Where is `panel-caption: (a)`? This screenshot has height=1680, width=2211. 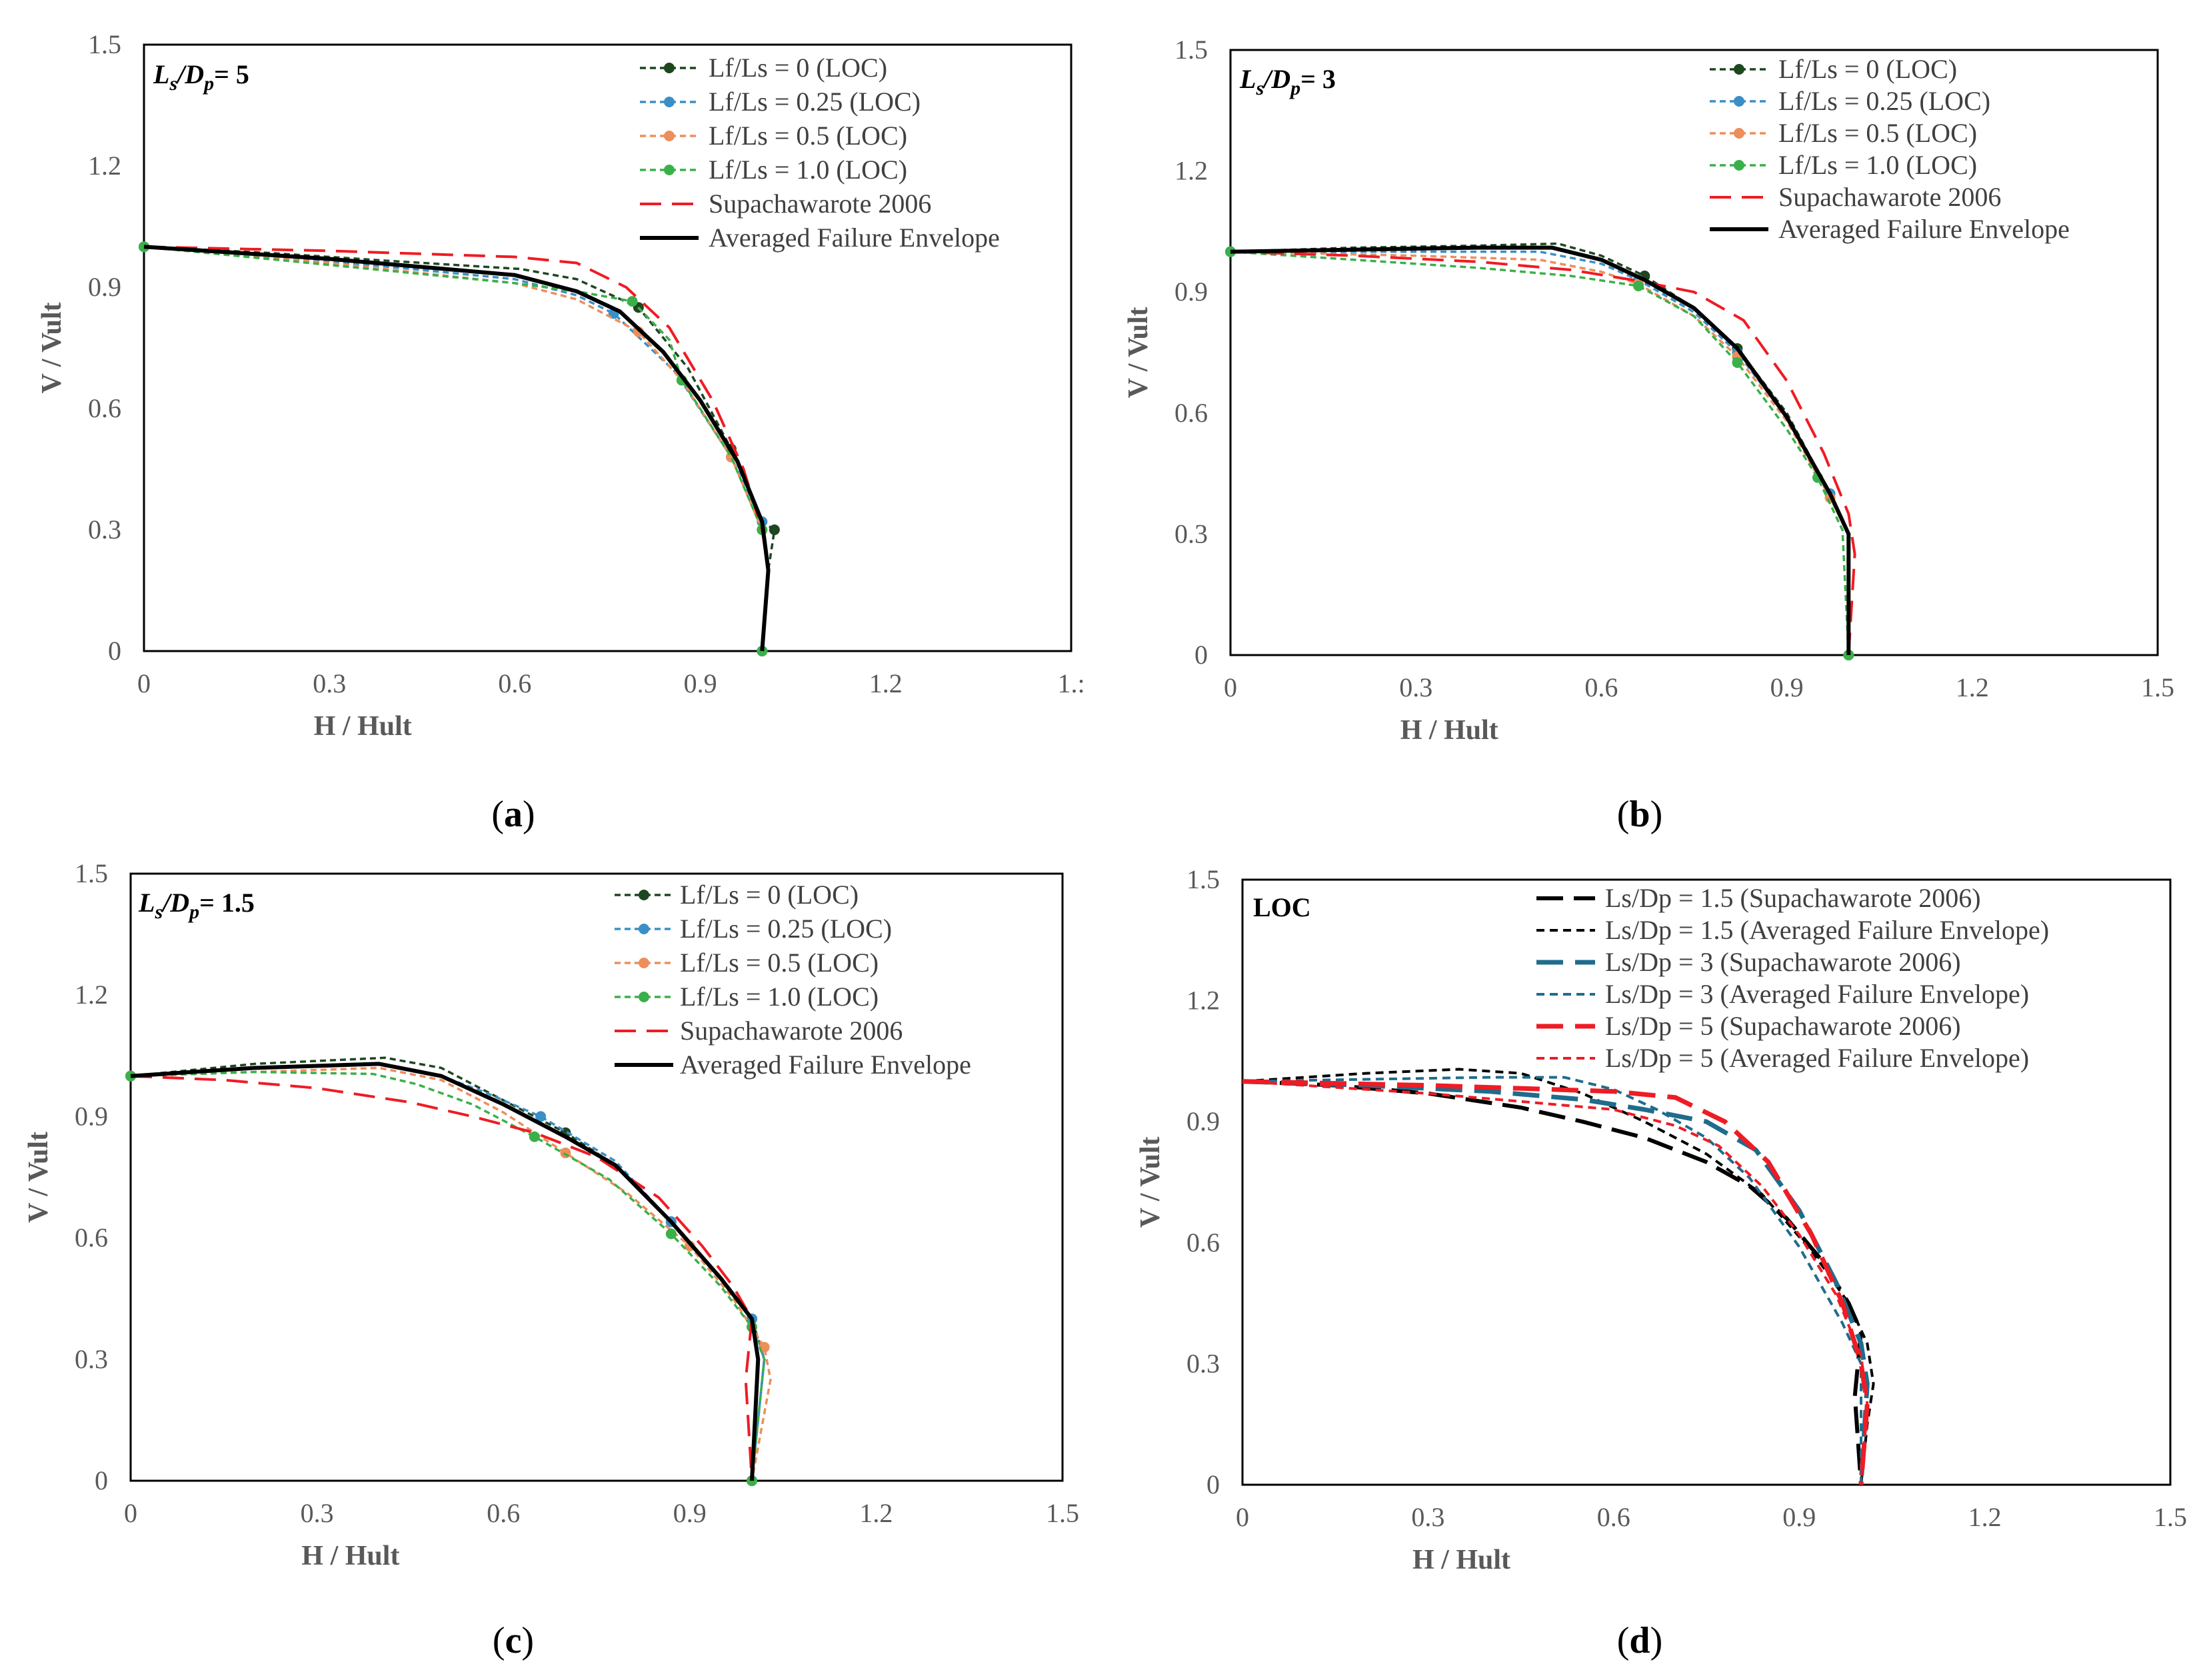
panel-caption: (a) is located at coordinates (513, 814).